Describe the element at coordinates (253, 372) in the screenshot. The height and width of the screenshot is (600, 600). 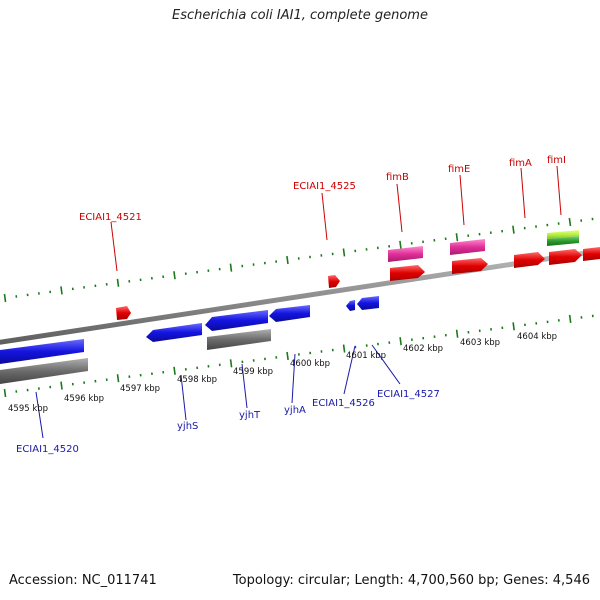
I see `scale-label: 4599 kbp` at that location.